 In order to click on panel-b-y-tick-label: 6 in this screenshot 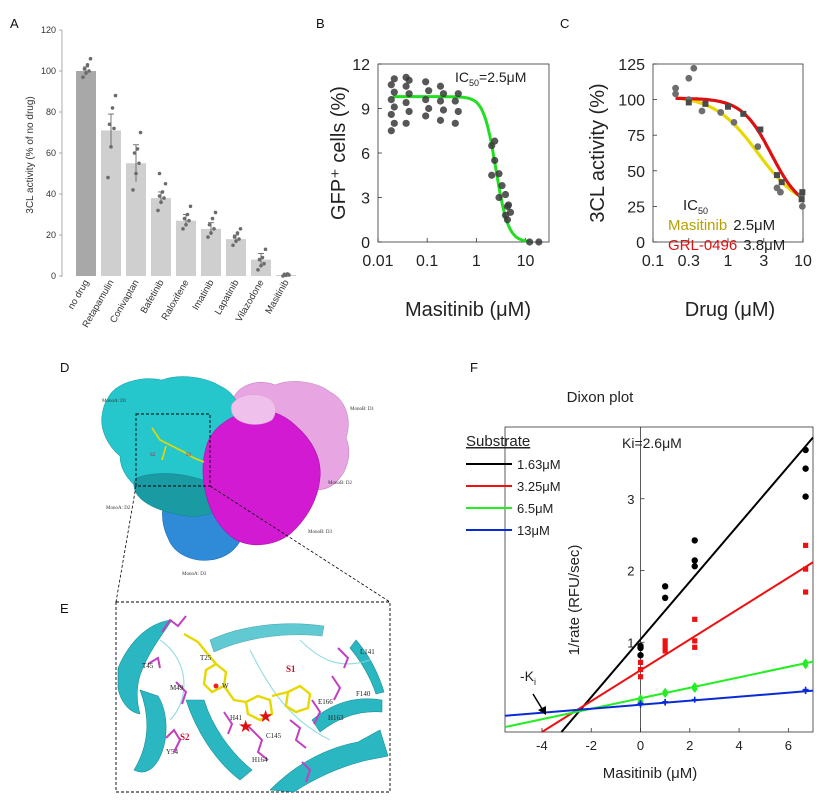, I will do `click(365, 154)`.